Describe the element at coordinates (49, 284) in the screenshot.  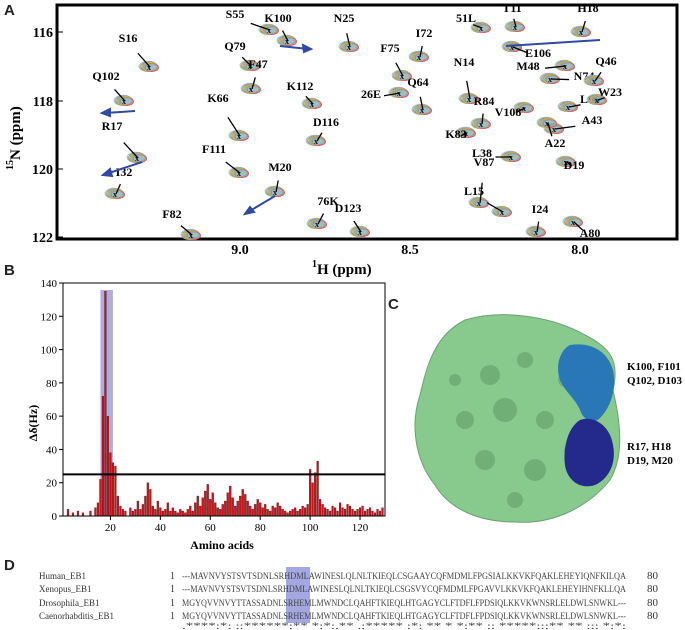
I see `y-tick-label: 140` at that location.